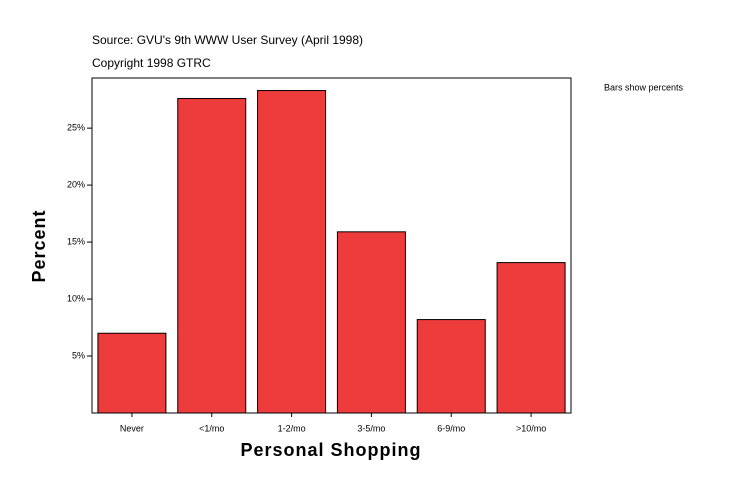 This screenshot has height=496, width=734. What do you see at coordinates (78, 355) in the screenshot?
I see `y-tick-label: 5%` at bounding box center [78, 355].